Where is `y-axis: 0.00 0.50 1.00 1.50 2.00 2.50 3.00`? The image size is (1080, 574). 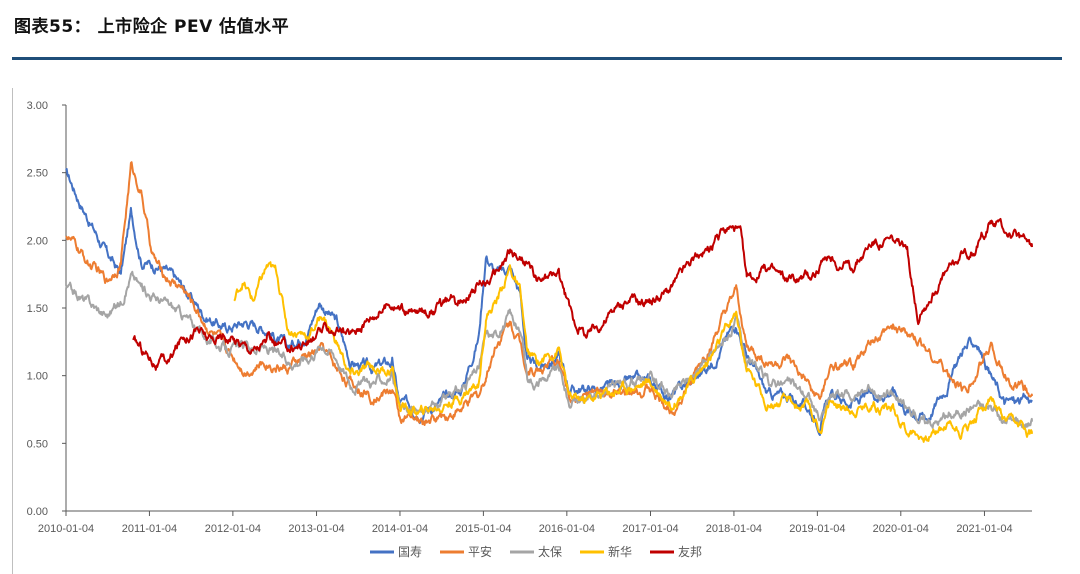 y-axis: 0.00 0.50 1.00 1.50 2.00 2.50 3.00 is located at coordinates (47, 309).